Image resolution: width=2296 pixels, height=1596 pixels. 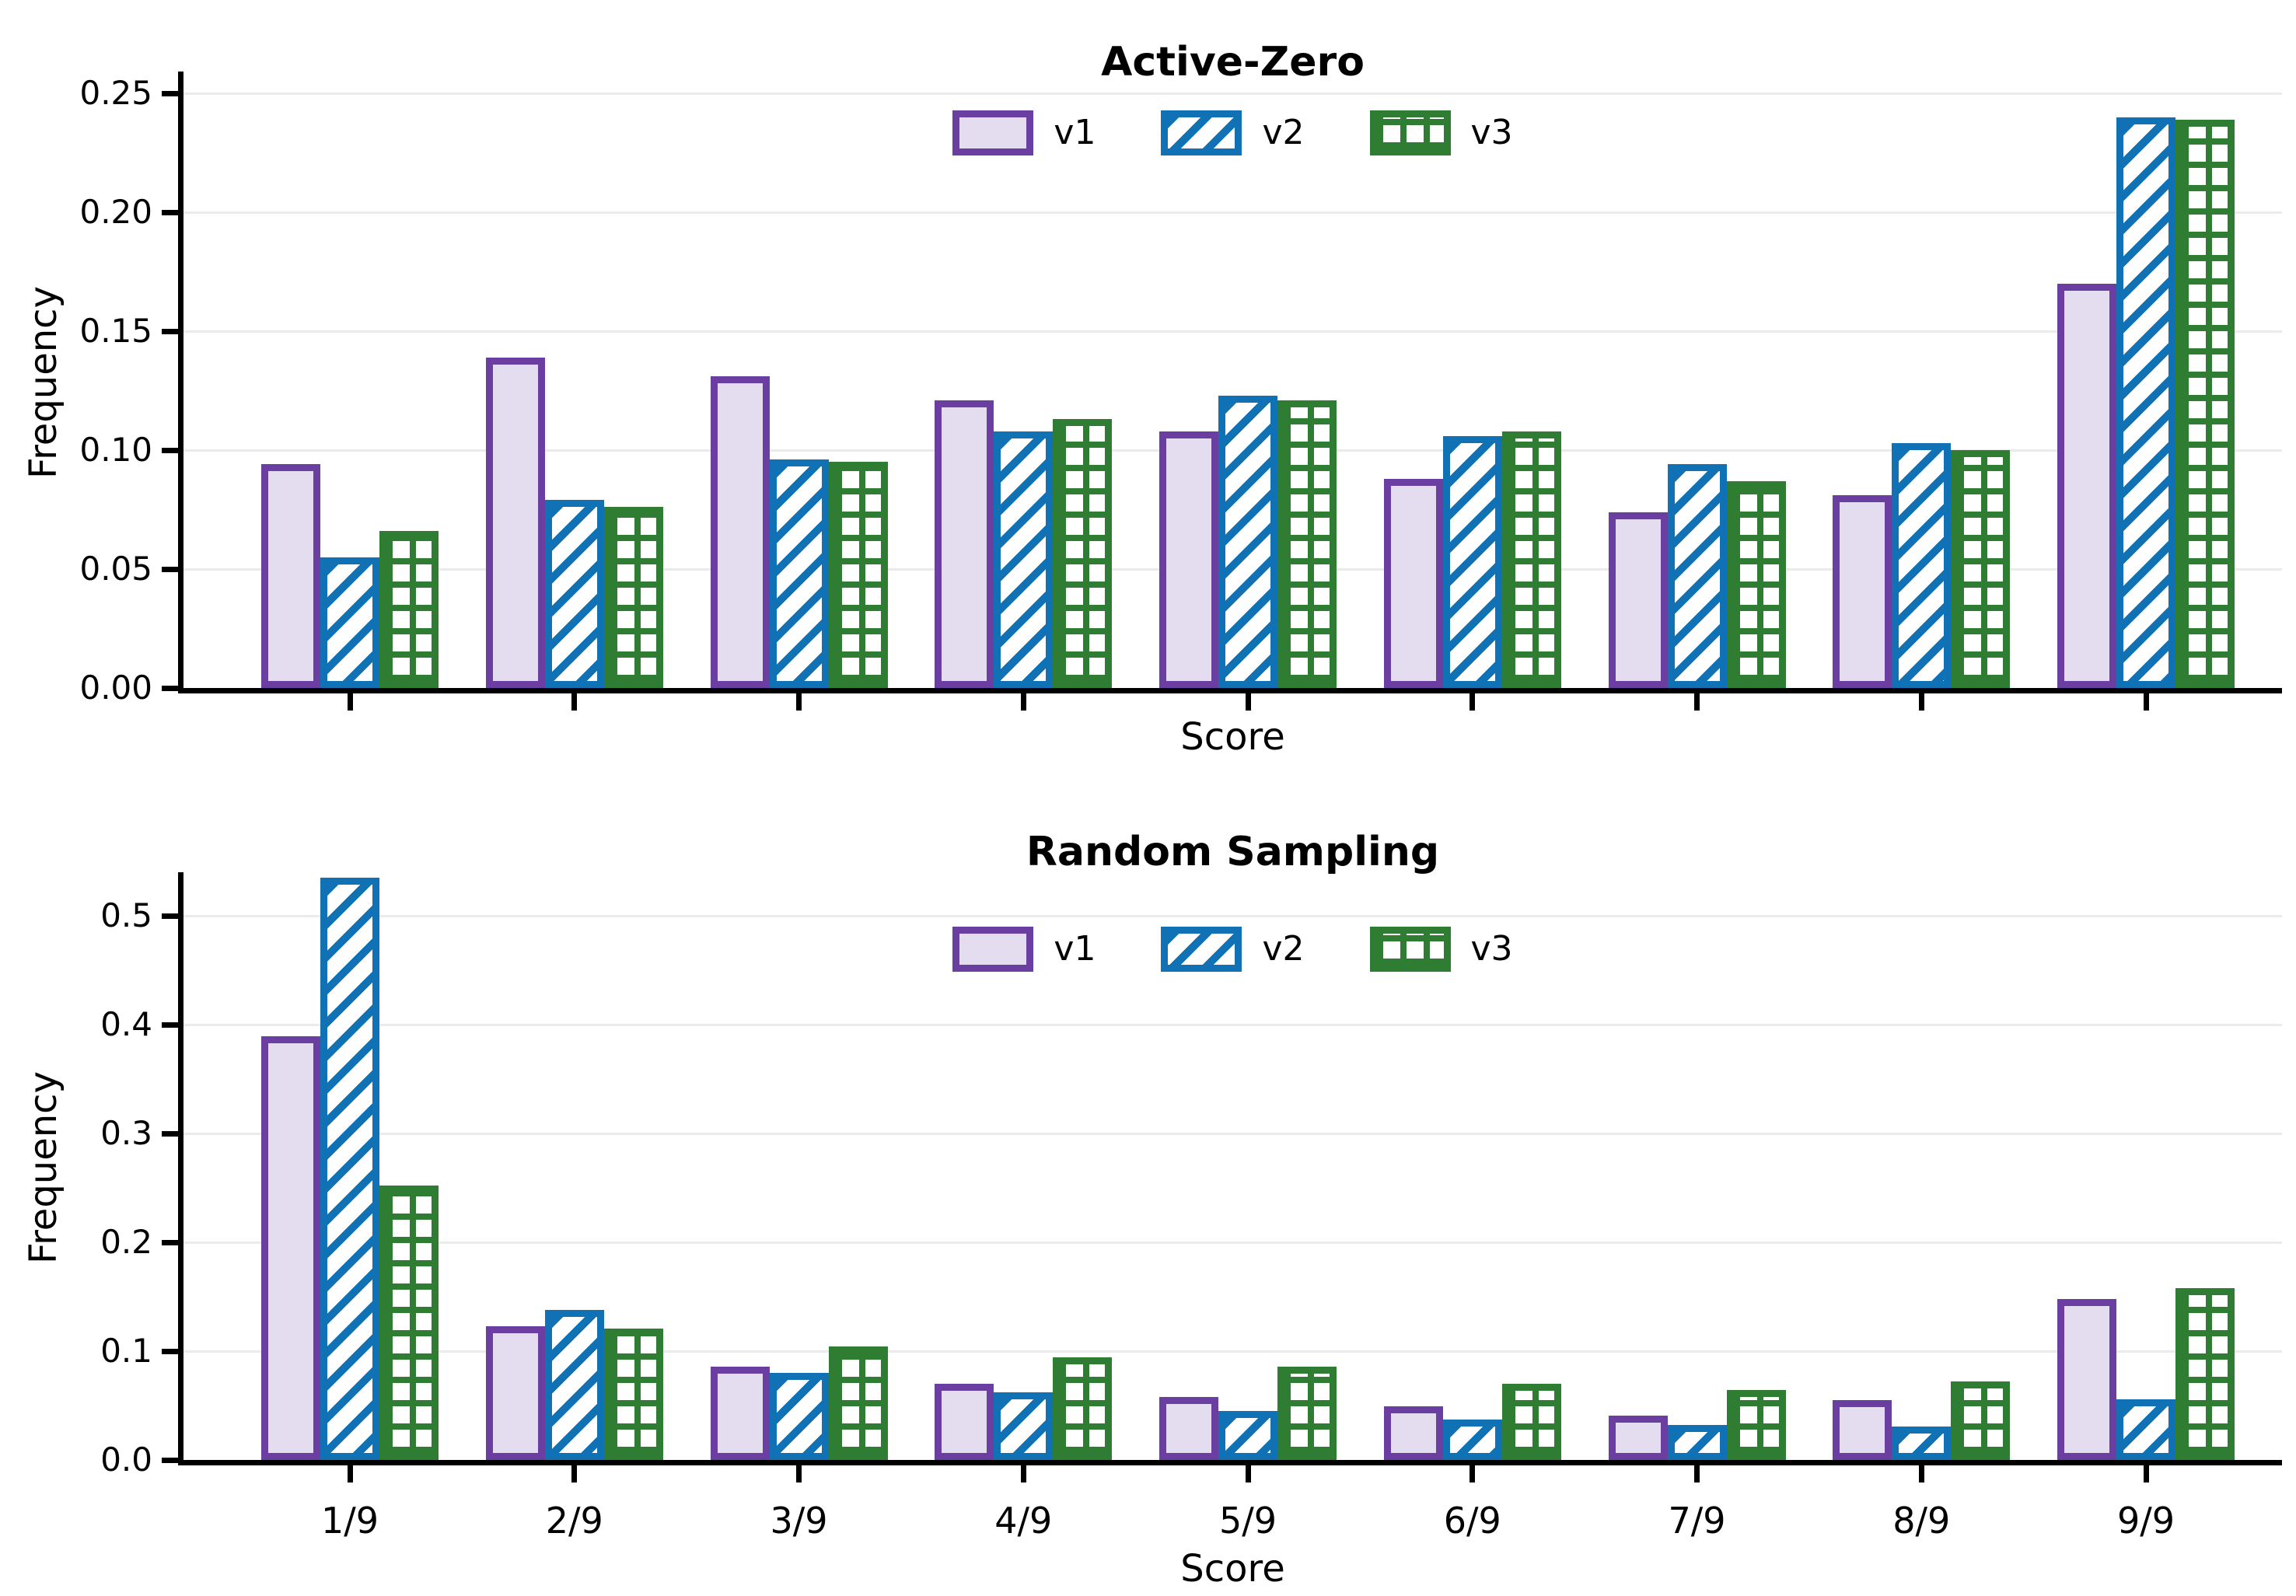 What do you see at coordinates (1638, 600) in the screenshot?
I see `bar-v1-7/9` at bounding box center [1638, 600].